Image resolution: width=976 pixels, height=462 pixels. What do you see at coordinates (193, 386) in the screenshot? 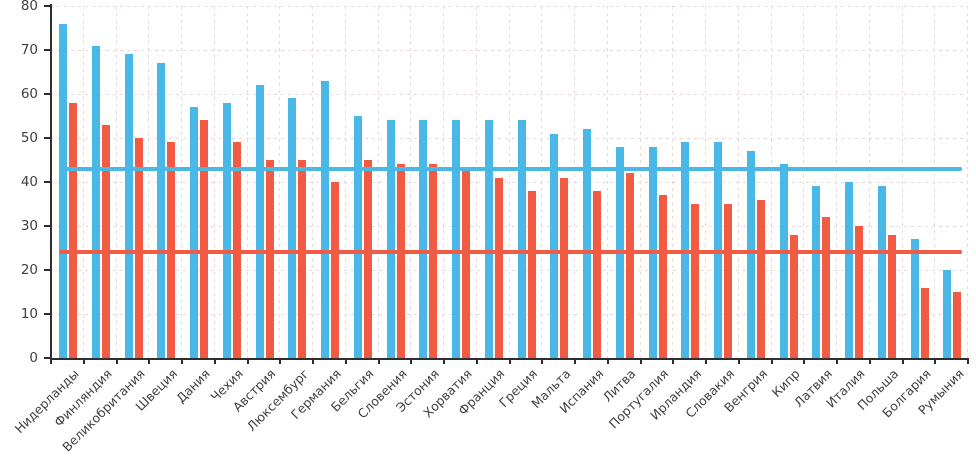
I see `x-tick-label: Дания` at bounding box center [193, 386].